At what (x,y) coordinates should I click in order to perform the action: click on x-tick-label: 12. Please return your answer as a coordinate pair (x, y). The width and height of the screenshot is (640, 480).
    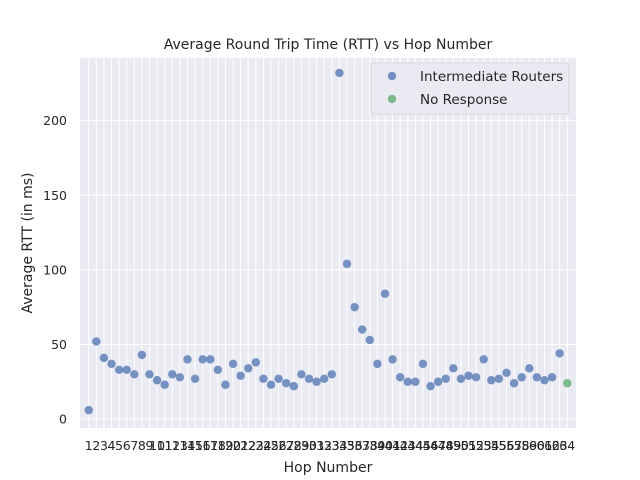
    Looking at the image, I should click on (172, 445).